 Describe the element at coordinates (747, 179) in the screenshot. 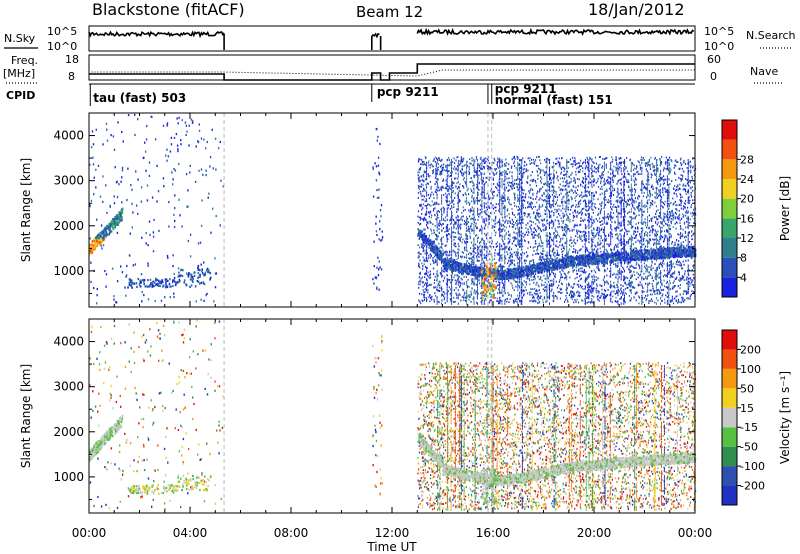

I see `colorbar-tick-label: 24` at that location.